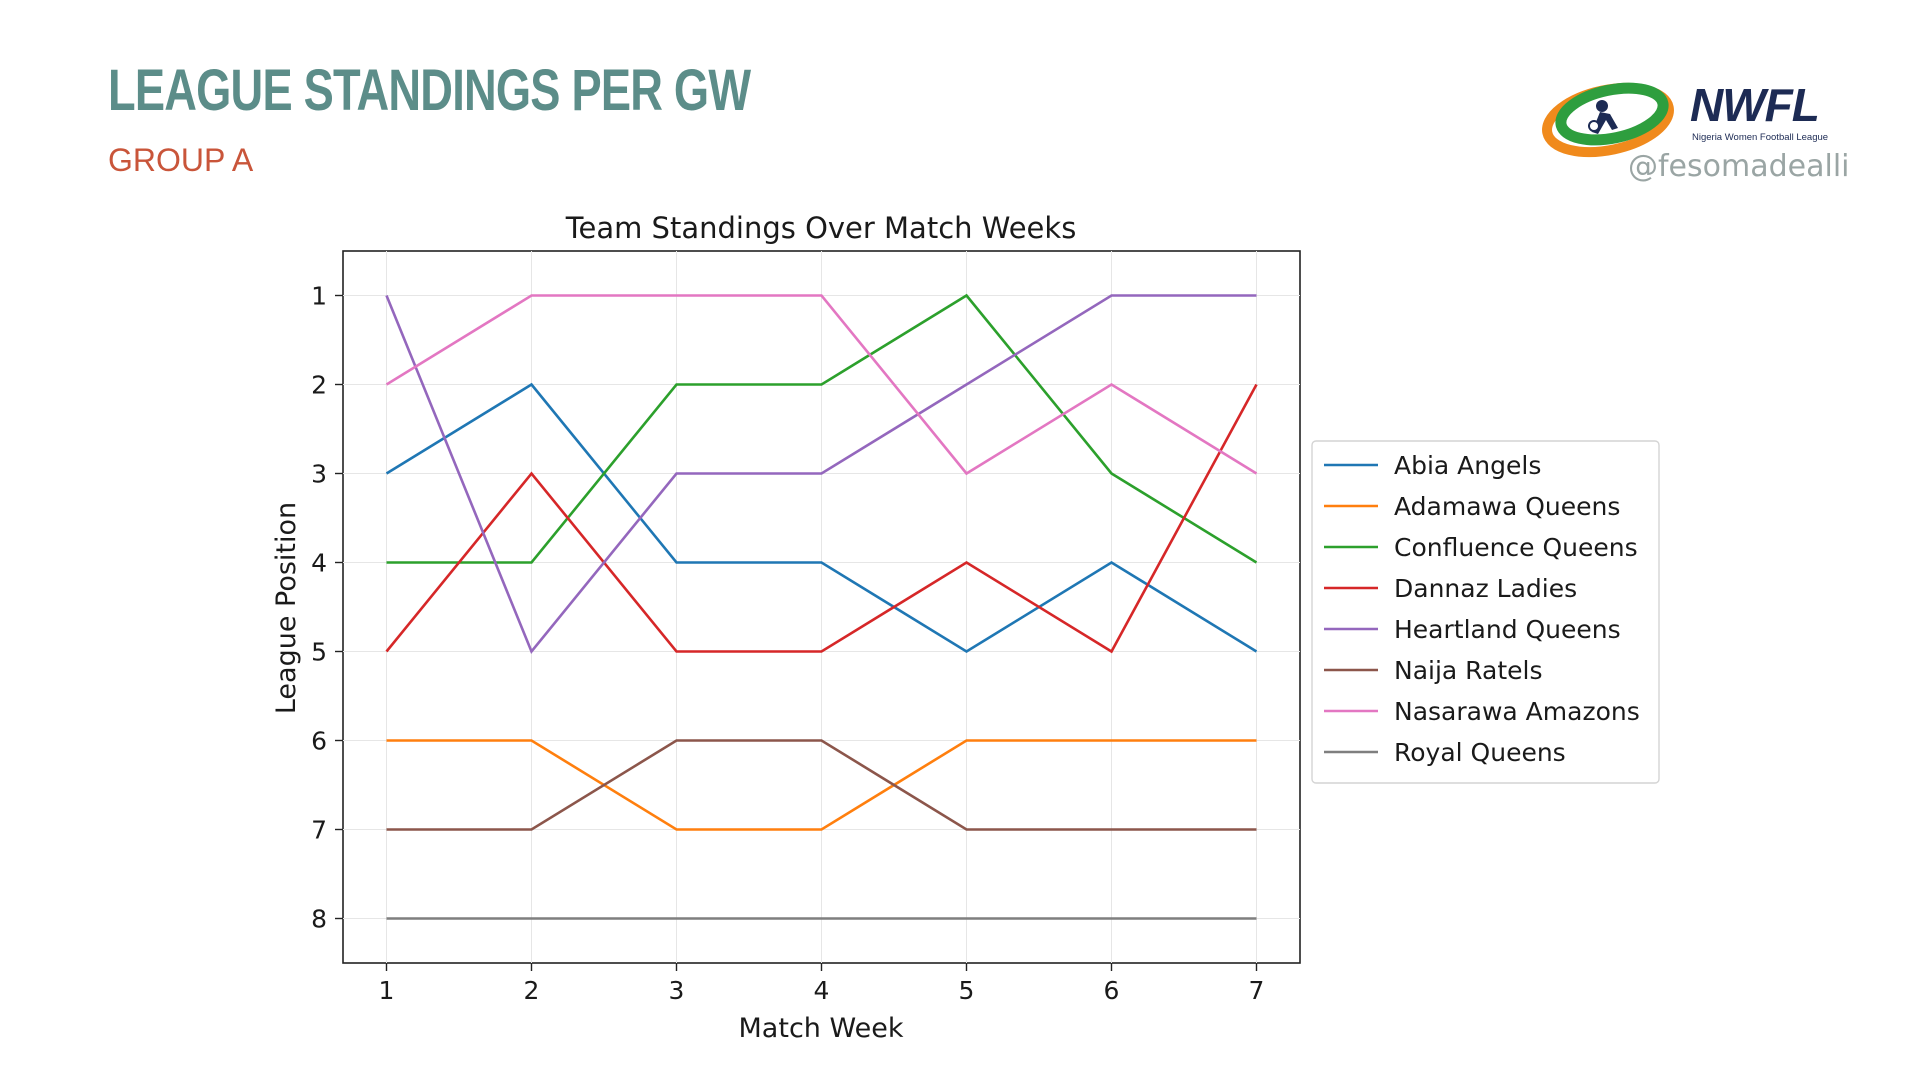 The image size is (1920, 1080). What do you see at coordinates (319, 741) in the screenshot?
I see `y-tick-label: 6` at bounding box center [319, 741].